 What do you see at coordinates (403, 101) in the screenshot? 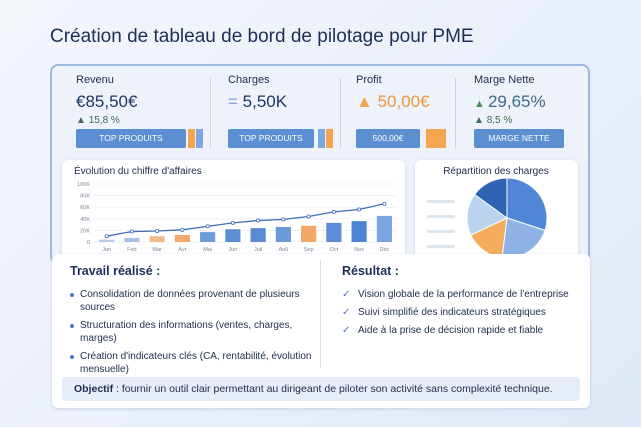
I see `kpi-value-text: 50,00€` at bounding box center [403, 101].